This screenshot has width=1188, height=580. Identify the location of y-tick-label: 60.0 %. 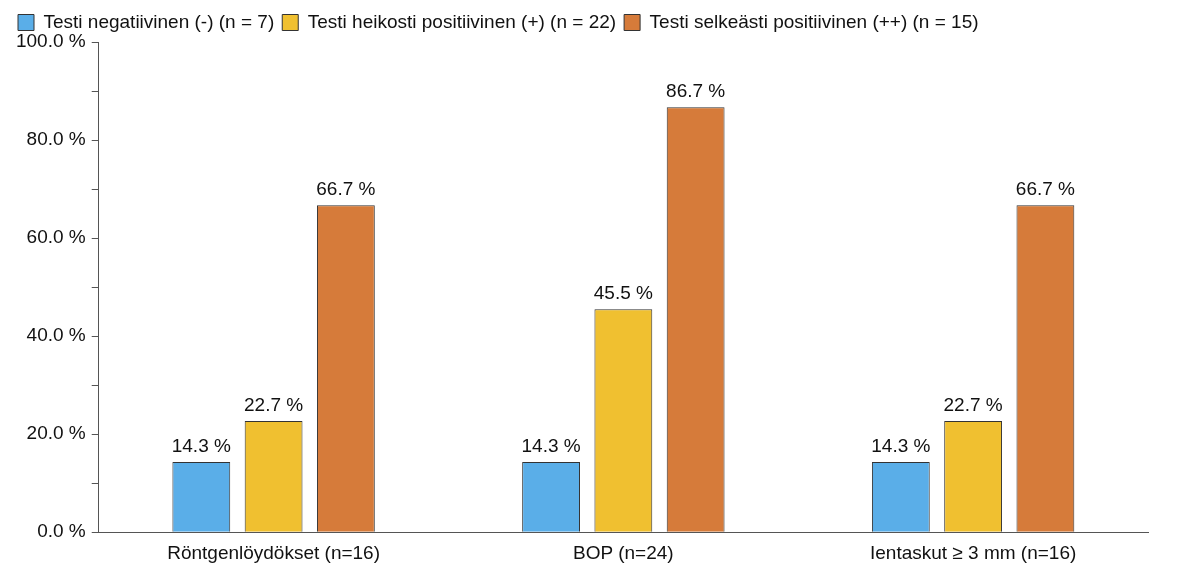
(56, 237).